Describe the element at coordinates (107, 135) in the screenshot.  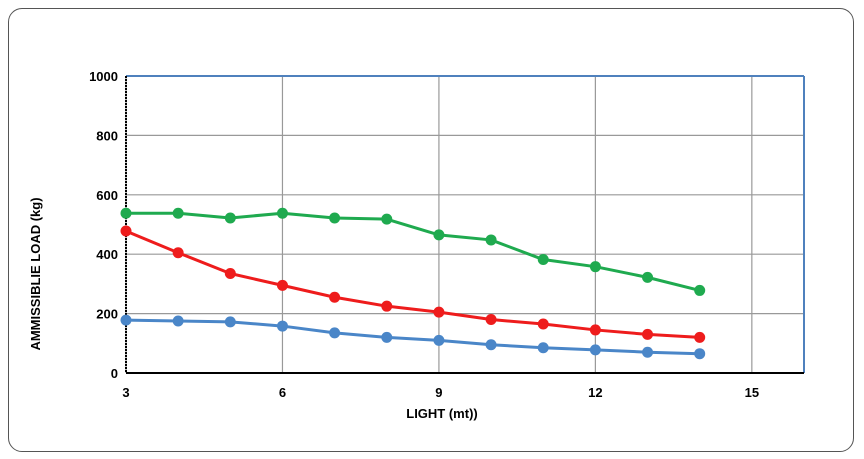
I see `y-tick-label: 800` at that location.